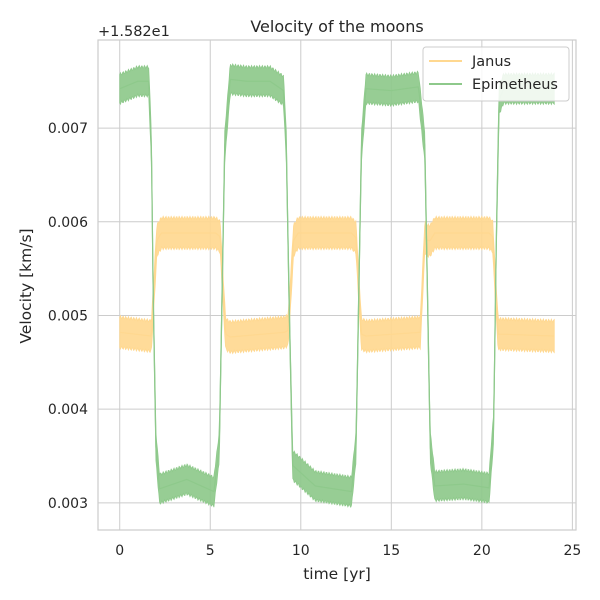  Describe the element at coordinates (515, 85) in the screenshot. I see `legend-label-epimetheus: Epimetheus` at that location.